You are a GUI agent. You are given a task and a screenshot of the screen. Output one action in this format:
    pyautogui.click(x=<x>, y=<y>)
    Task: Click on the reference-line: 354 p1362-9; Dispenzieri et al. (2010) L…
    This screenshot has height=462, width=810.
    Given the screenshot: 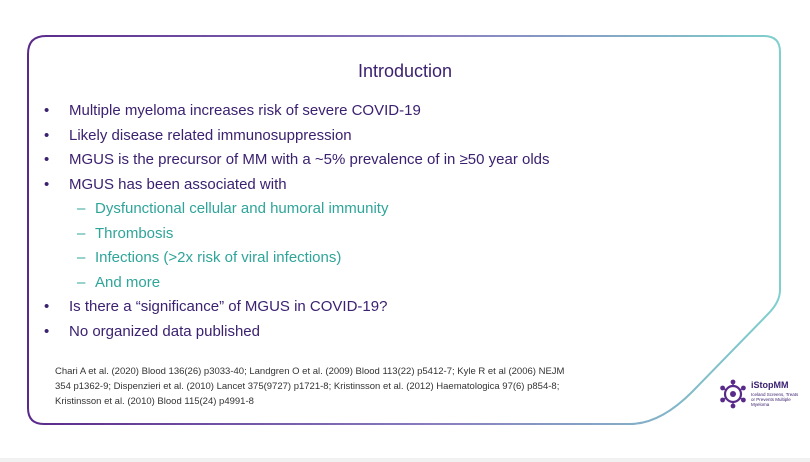 What is the action you would take?
    pyautogui.click(x=307, y=386)
    